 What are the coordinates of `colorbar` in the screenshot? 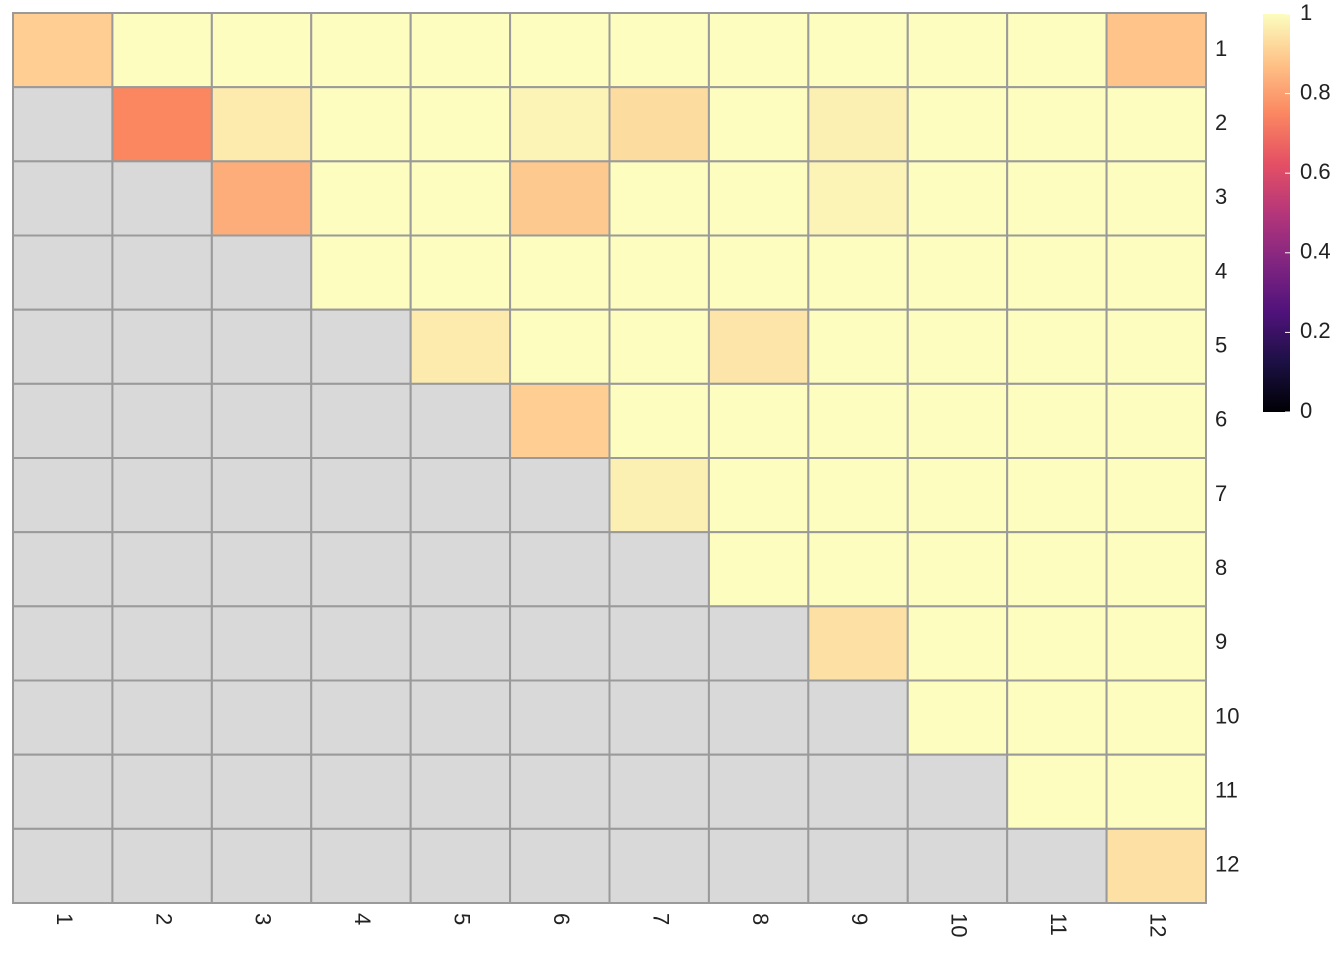 It's located at (1276, 213).